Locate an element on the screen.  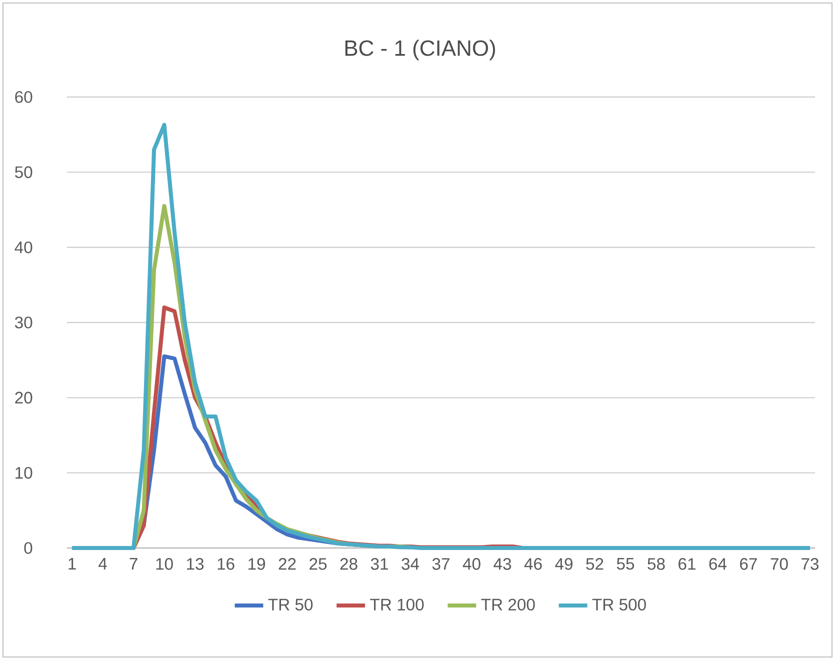
x-tick-label: 61 is located at coordinates (687, 564).